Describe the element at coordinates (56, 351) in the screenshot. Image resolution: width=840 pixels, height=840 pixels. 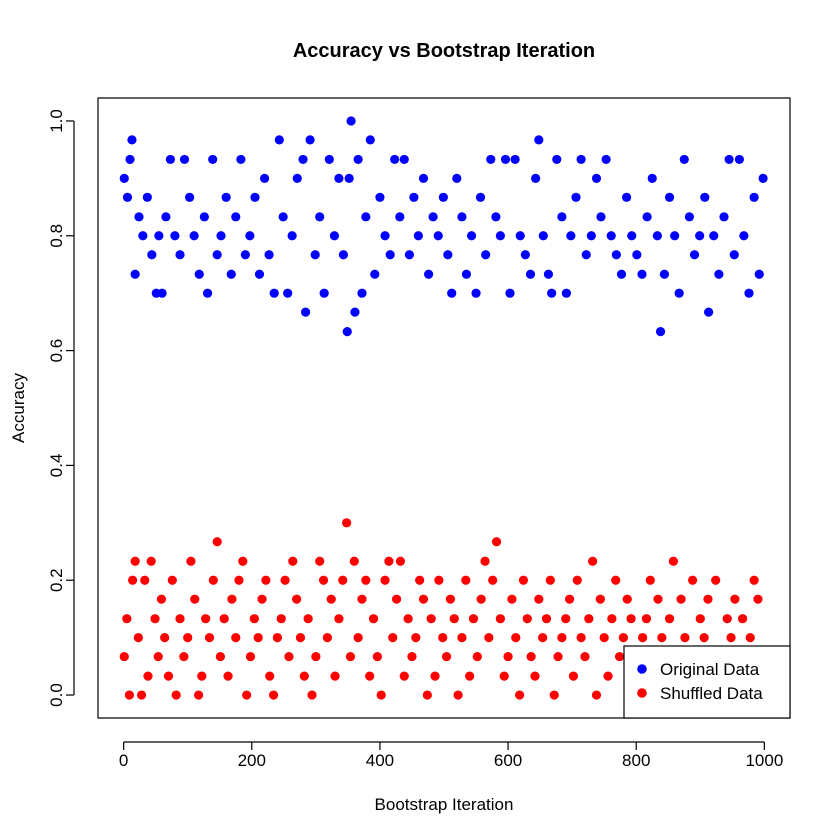
I see `y-tick-label: 0.6` at that location.